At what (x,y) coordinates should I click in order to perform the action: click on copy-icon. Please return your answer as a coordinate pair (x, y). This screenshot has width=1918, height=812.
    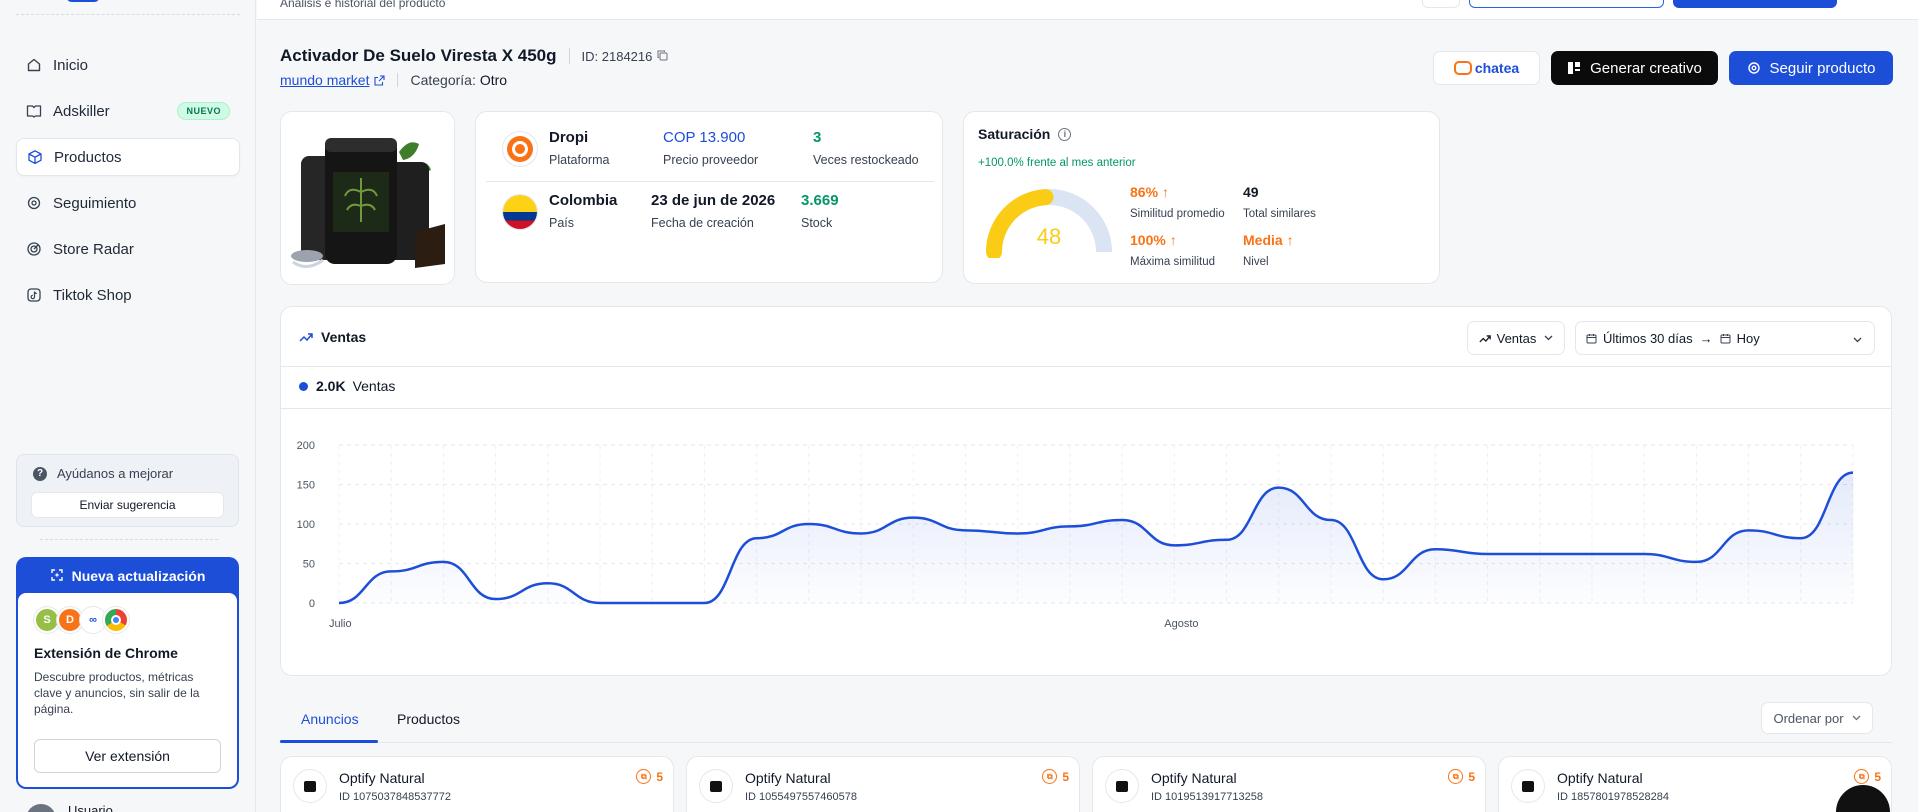
    Looking at the image, I should click on (662, 56).